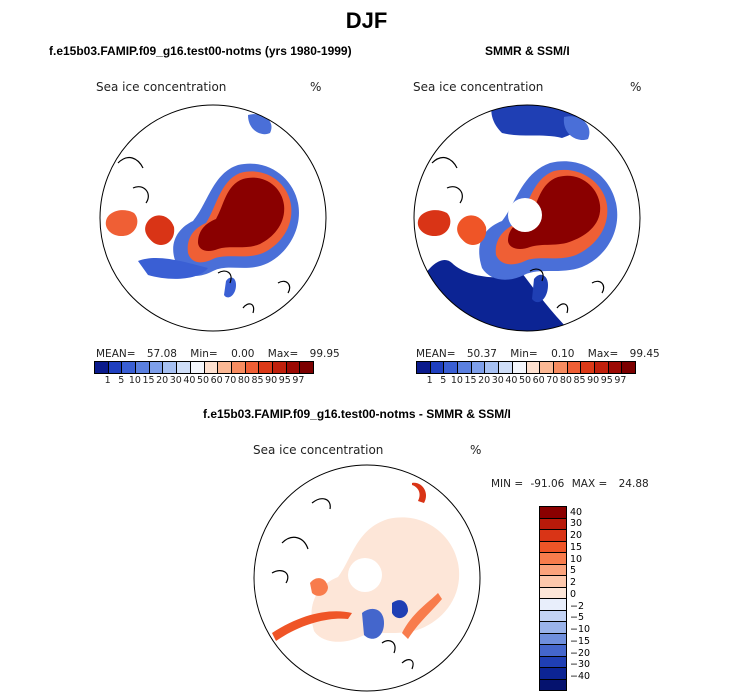  What do you see at coordinates (644, 354) in the screenshot?
I see `right-max-value: 99.45` at bounding box center [644, 354].